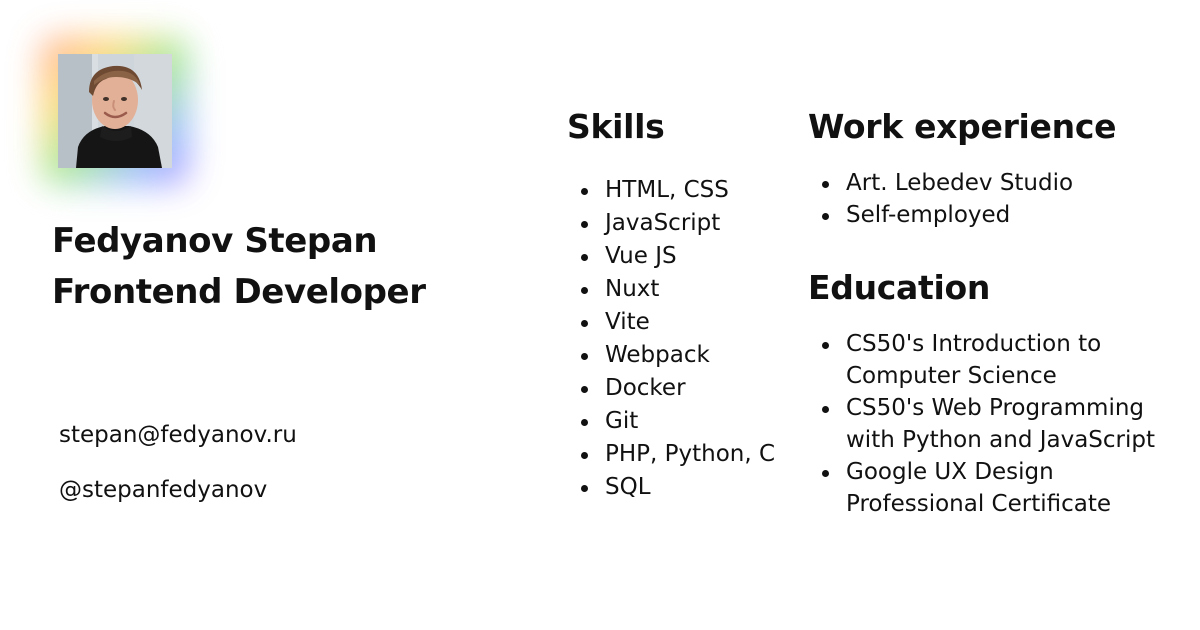  I want to click on avatar, so click(115, 111).